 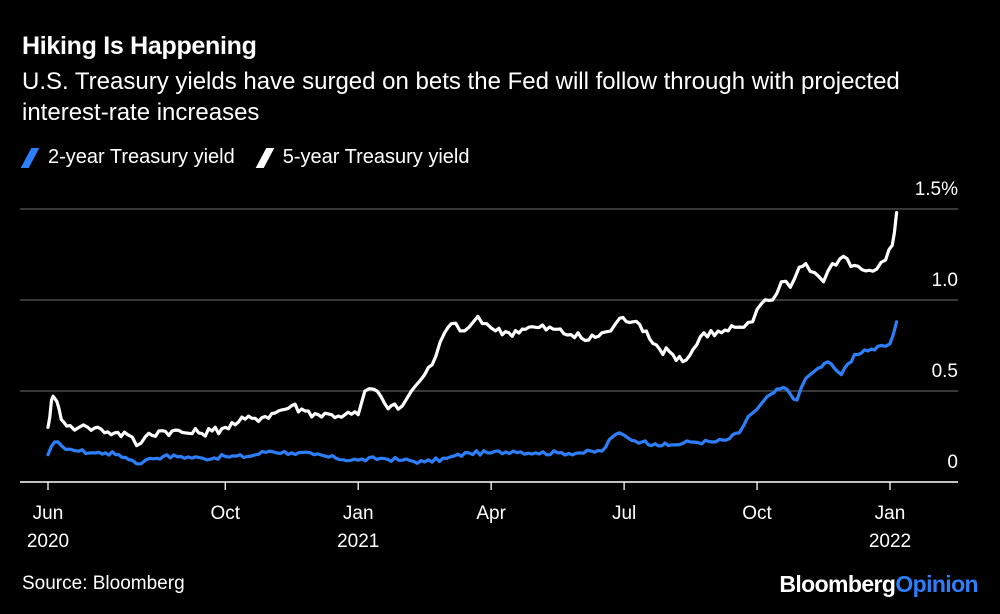 What do you see at coordinates (225, 513) in the screenshot?
I see `x-tick-label-1: Oct` at bounding box center [225, 513].